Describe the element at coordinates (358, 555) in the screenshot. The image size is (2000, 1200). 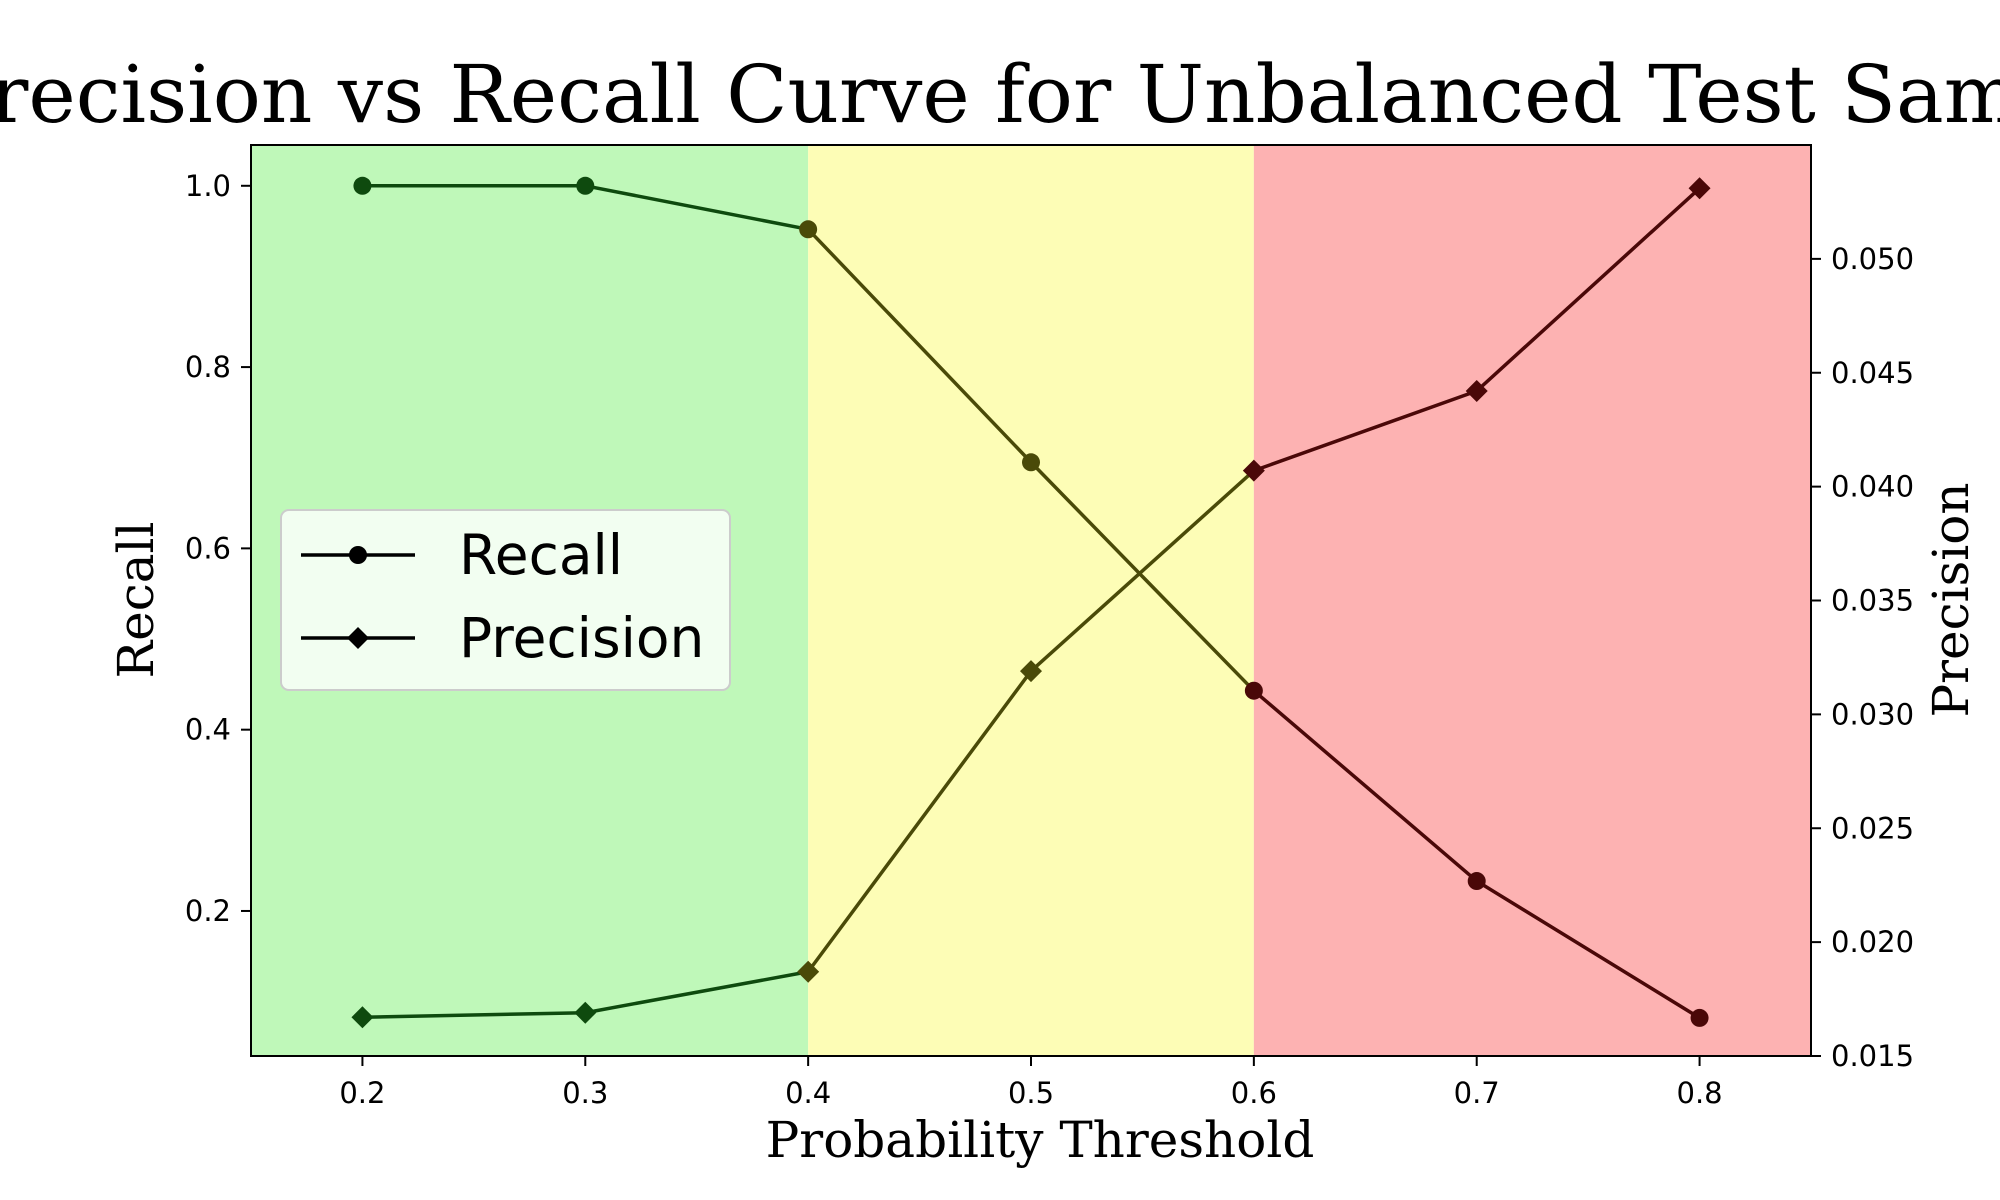
I see `legend-marker-circle` at that location.